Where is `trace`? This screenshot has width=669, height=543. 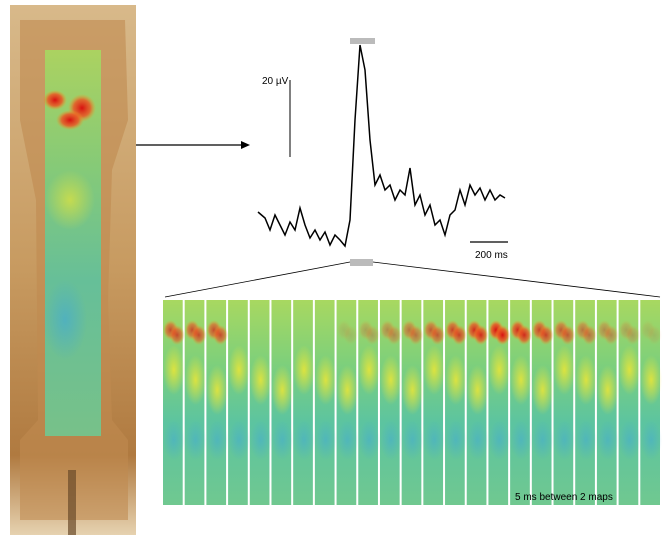 trace is located at coordinates (381, 146).